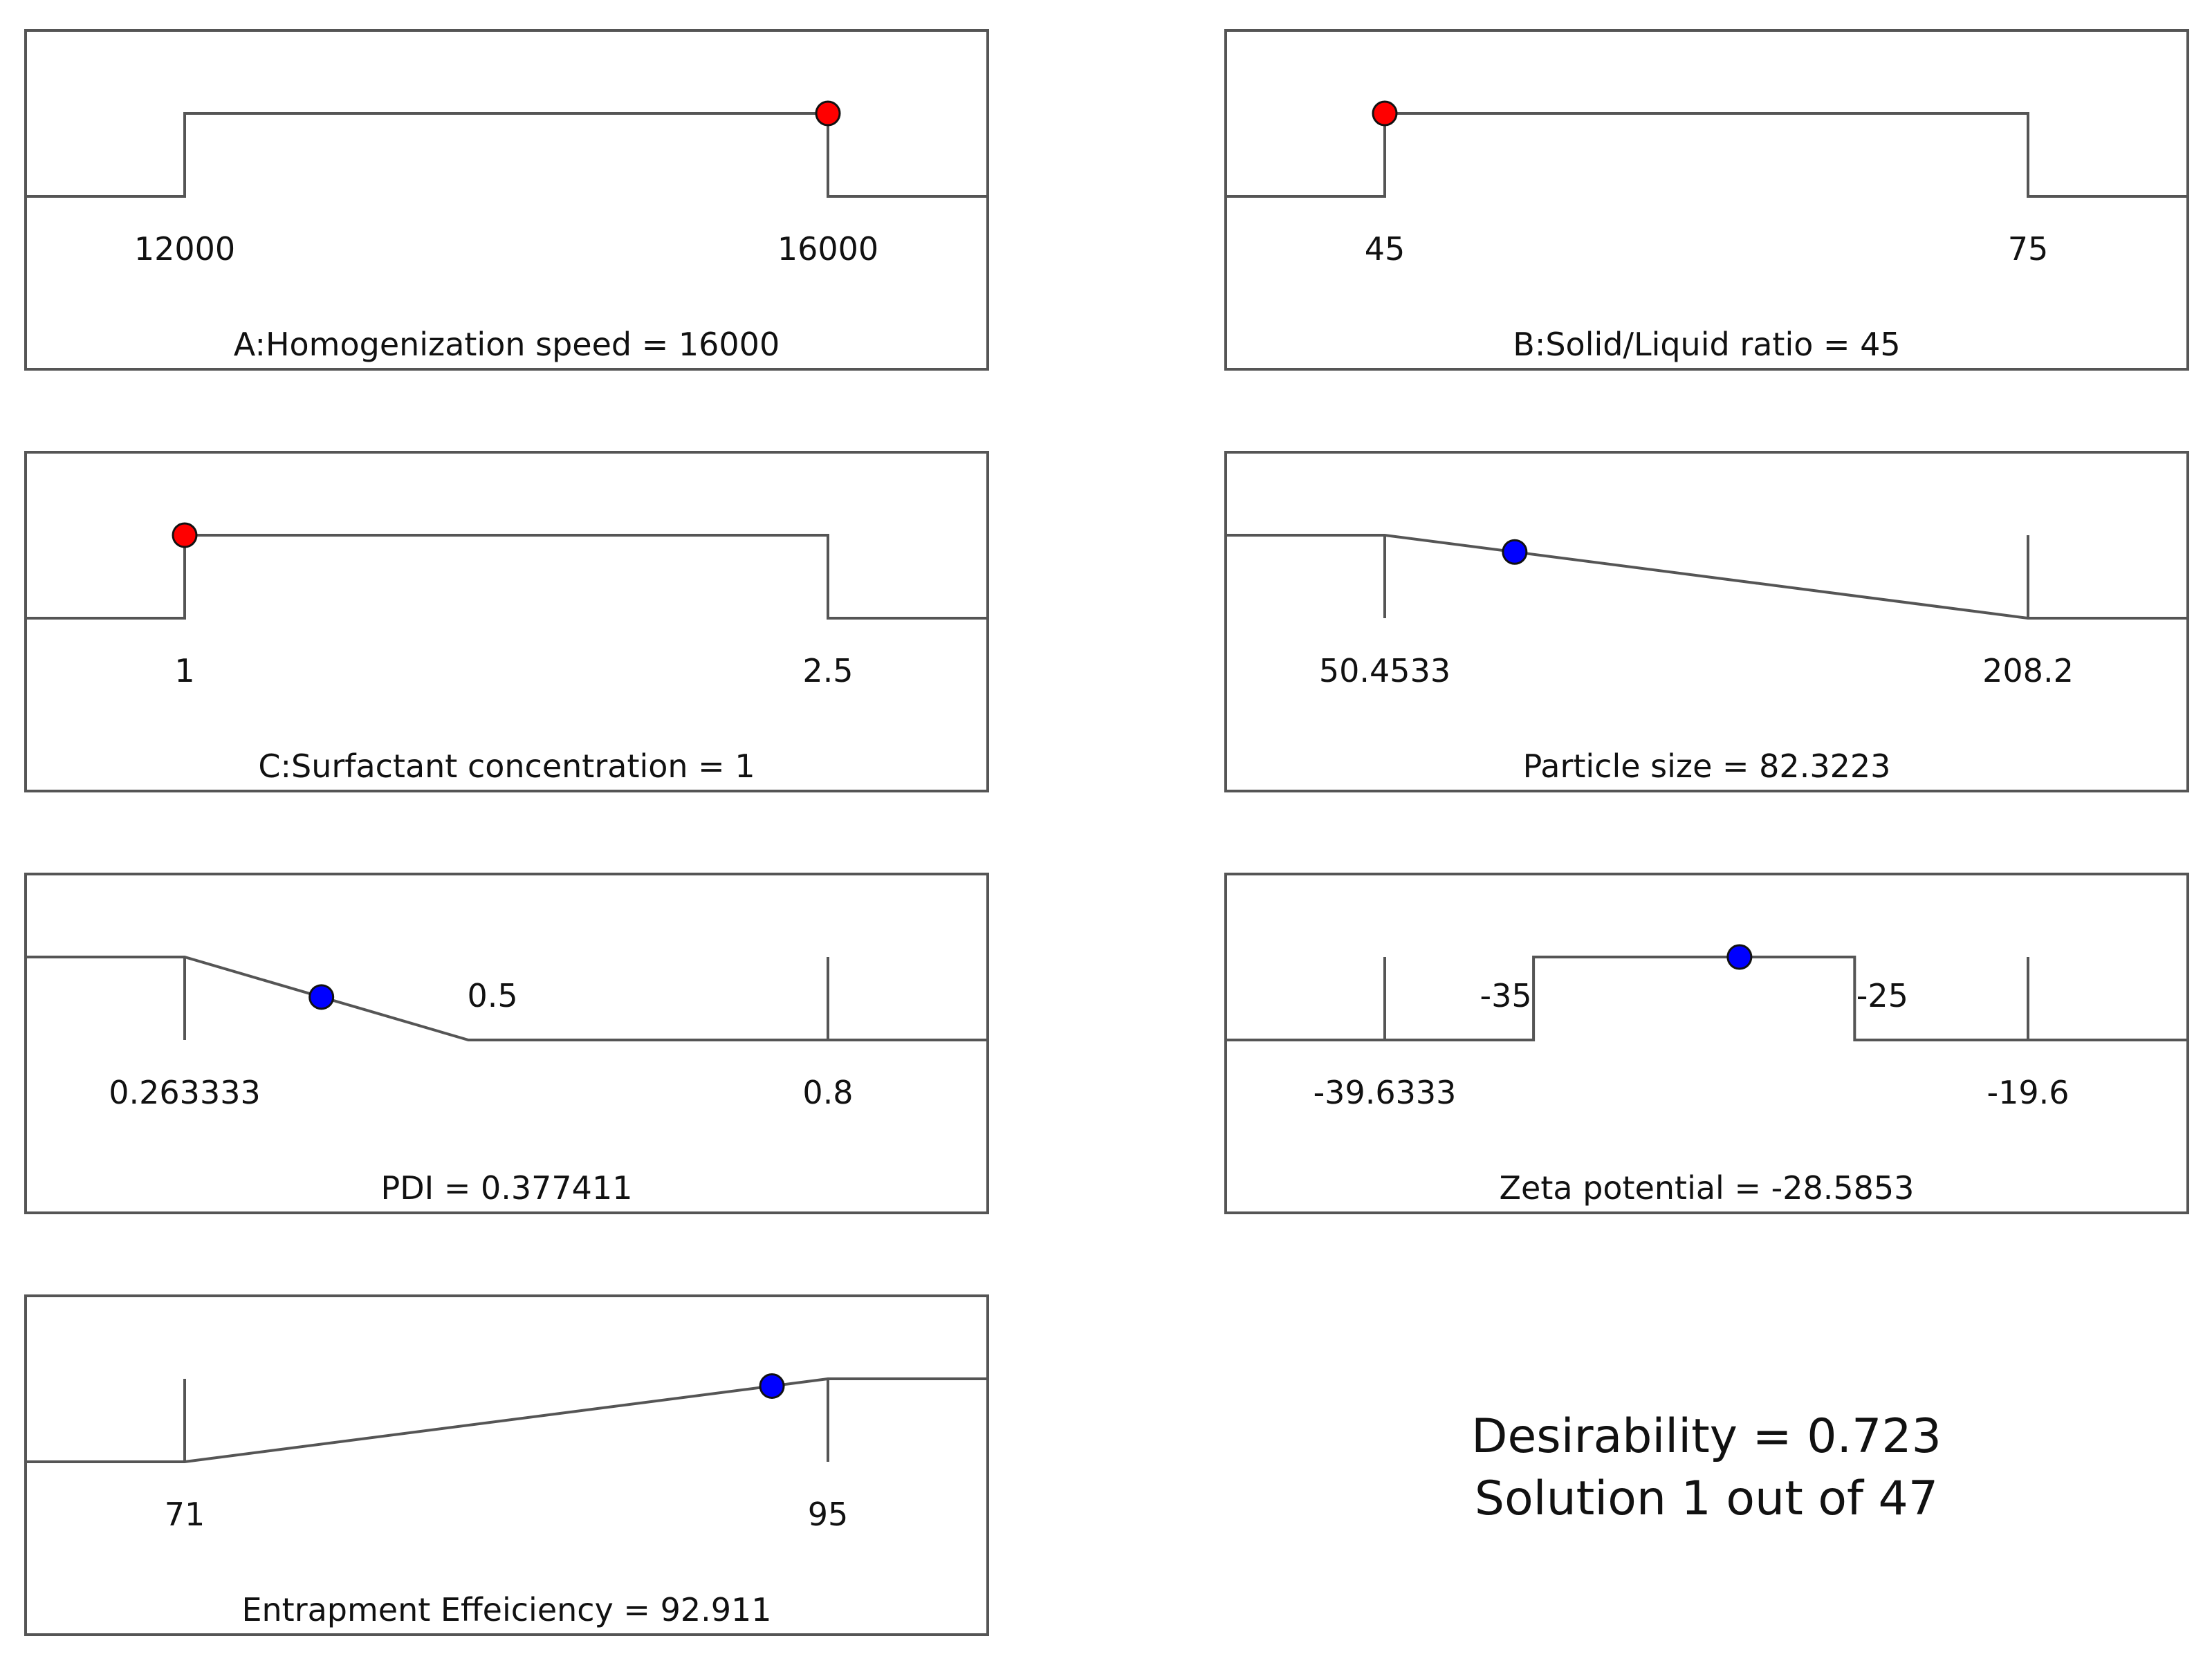 This screenshot has height=1672, width=2212. What do you see at coordinates (506, 1188) in the screenshot?
I see `panel-title: PDI = 0.377411` at bounding box center [506, 1188].